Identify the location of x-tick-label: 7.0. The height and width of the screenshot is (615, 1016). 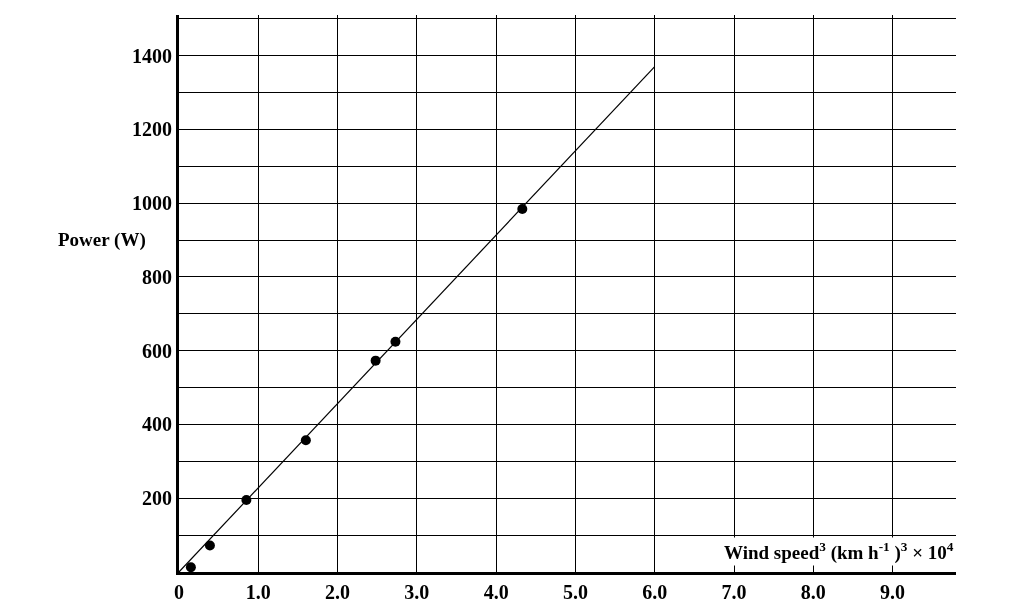
(734, 592).